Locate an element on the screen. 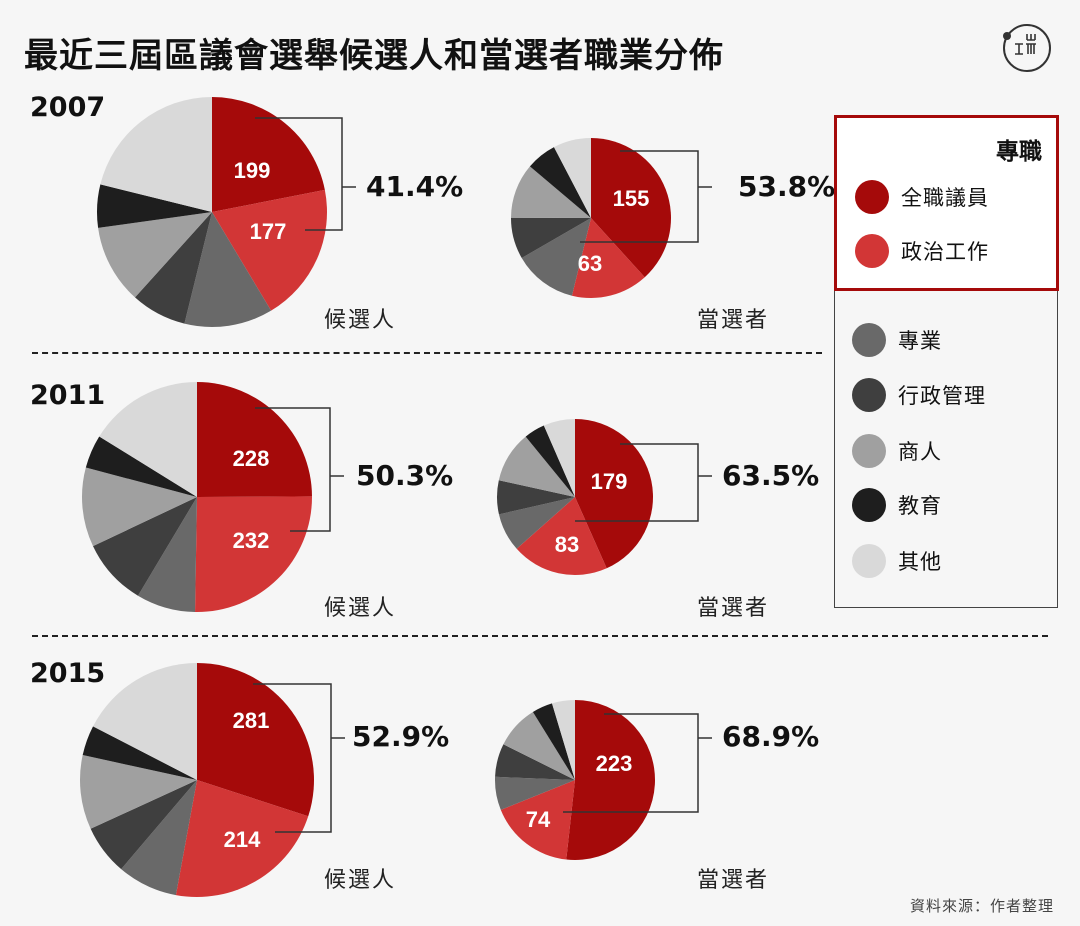 The height and width of the screenshot is (926, 1080). legend-group-fulltime: 專職 全職議員 政治工作 is located at coordinates (946, 203).